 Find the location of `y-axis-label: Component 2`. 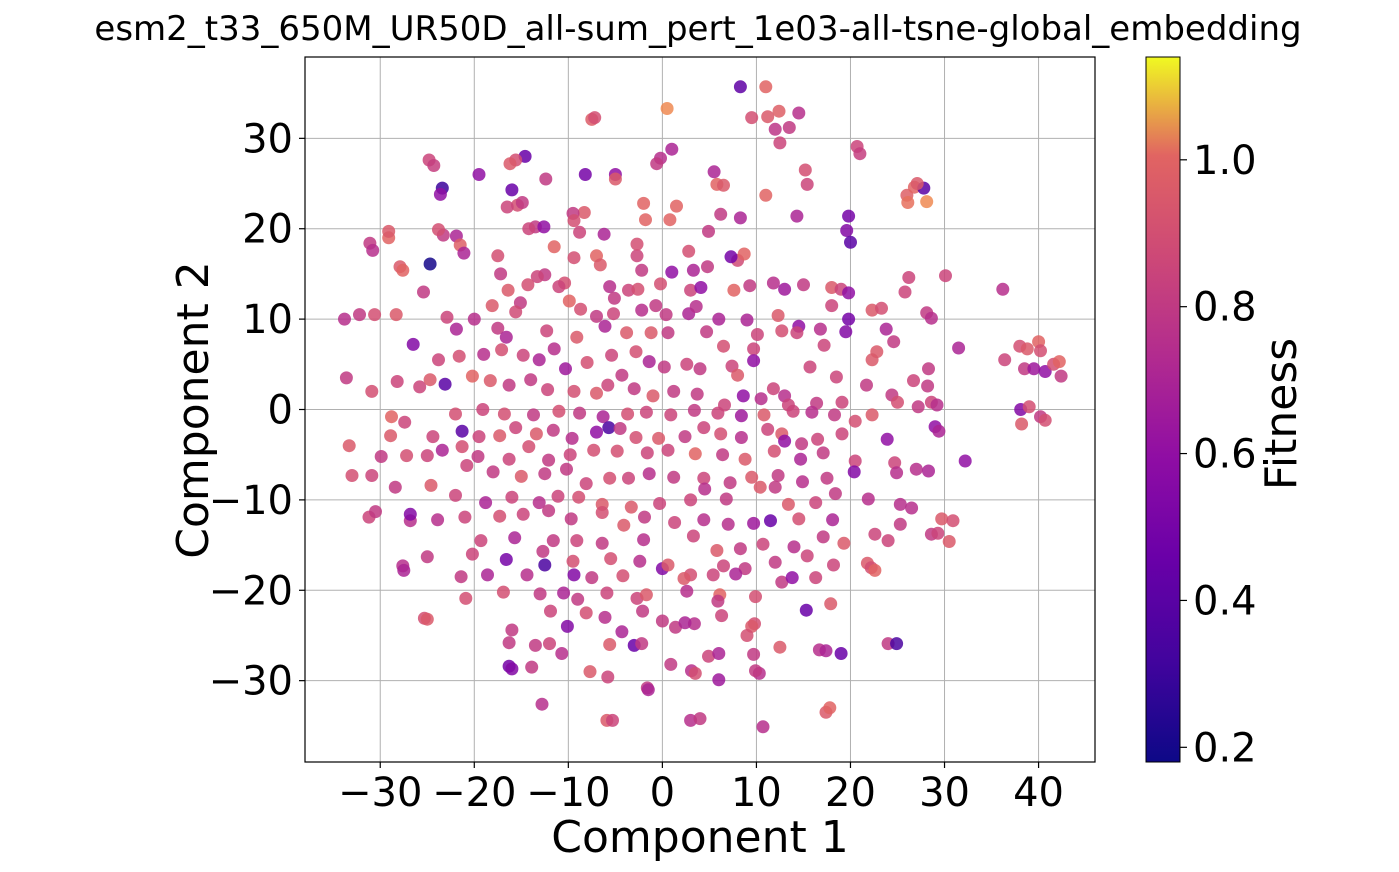

y-axis-label: Component 2 is located at coordinates (193, 409).